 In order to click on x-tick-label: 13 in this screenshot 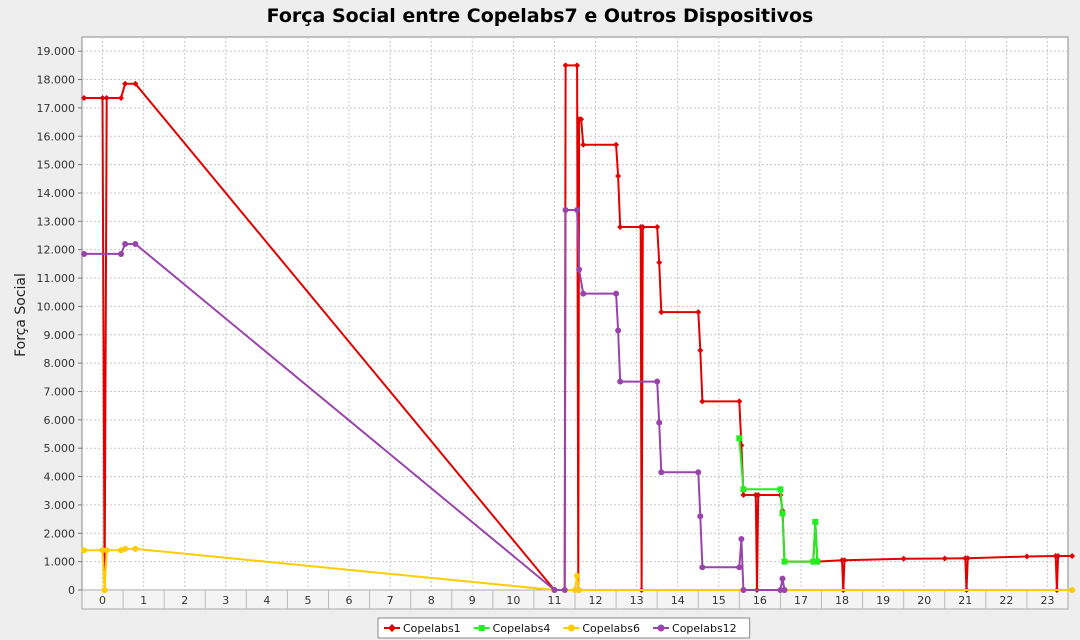, I will do `click(637, 600)`.